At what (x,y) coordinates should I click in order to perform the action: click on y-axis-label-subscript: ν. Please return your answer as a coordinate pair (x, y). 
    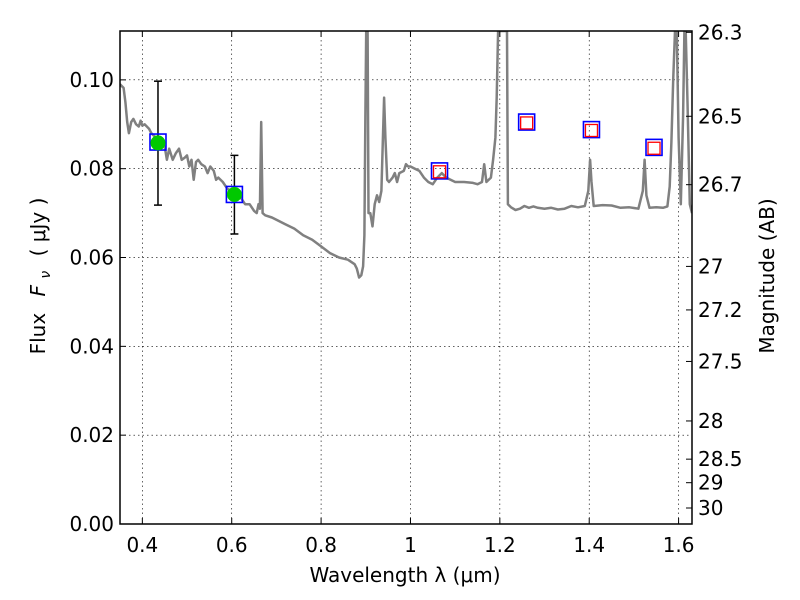
    Looking at the image, I should click on (46, 275).